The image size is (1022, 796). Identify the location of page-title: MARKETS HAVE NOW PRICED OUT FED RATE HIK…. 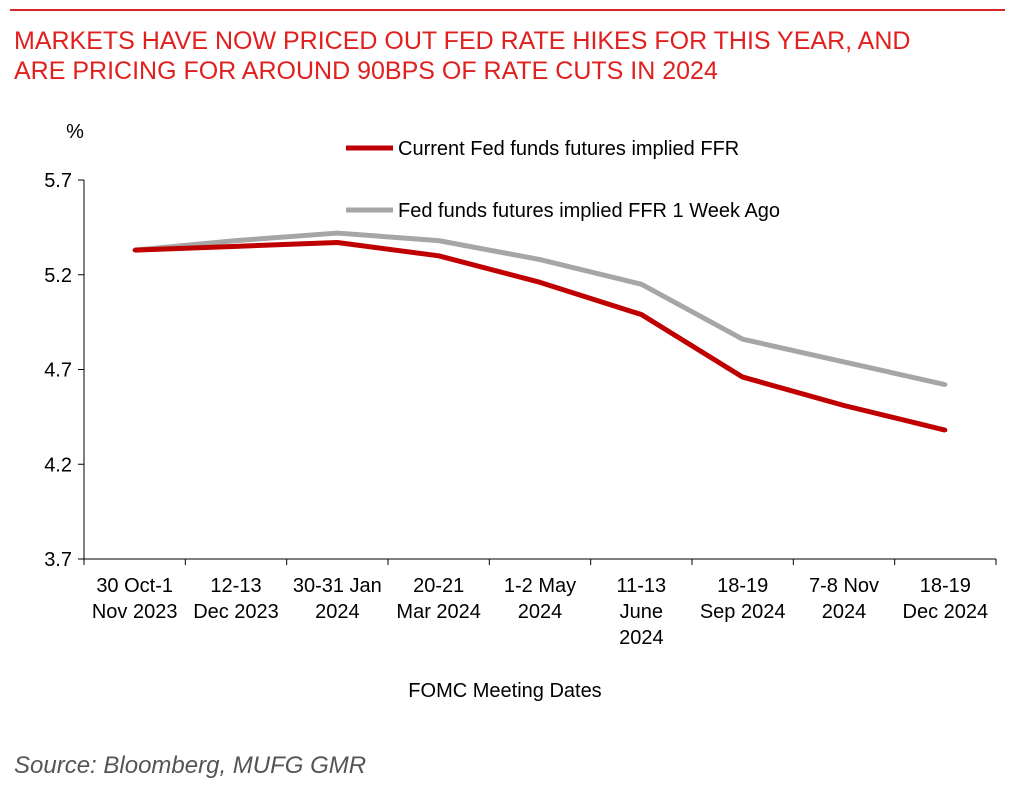
(509, 56).